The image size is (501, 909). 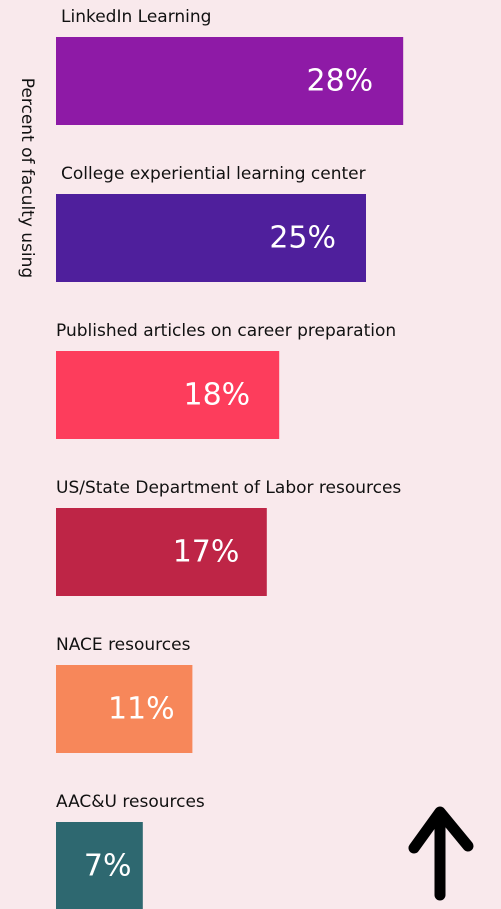 What do you see at coordinates (206, 552) in the screenshot?
I see `value-label: 17%` at bounding box center [206, 552].